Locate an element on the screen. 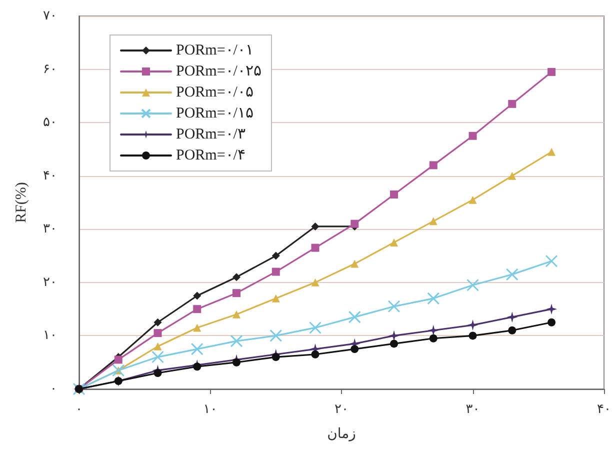  legend-label: PORm=۰/۰۲۵ is located at coordinates (219, 72).